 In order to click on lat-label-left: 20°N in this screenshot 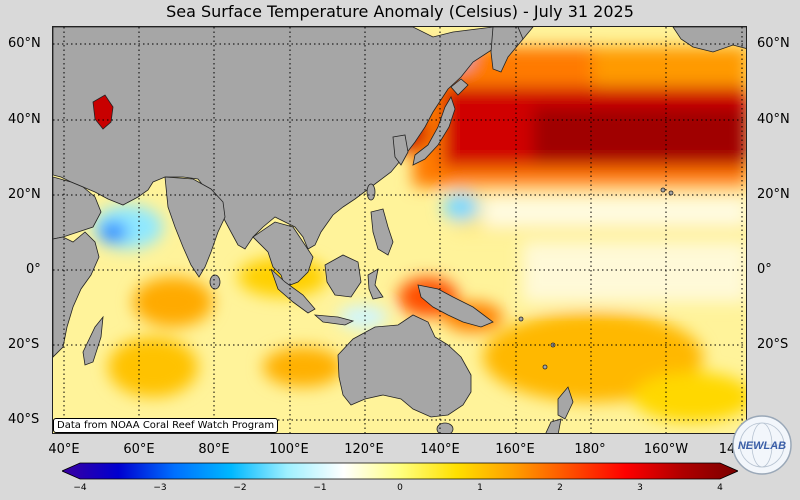, I will do `click(24, 194)`.